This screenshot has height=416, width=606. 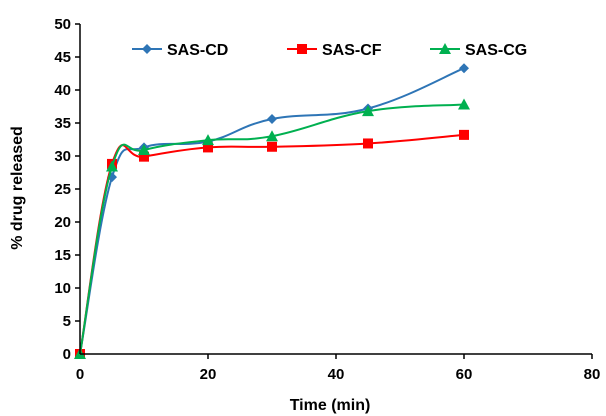 I want to click on y-tick-label: 0, so click(x=67, y=354).